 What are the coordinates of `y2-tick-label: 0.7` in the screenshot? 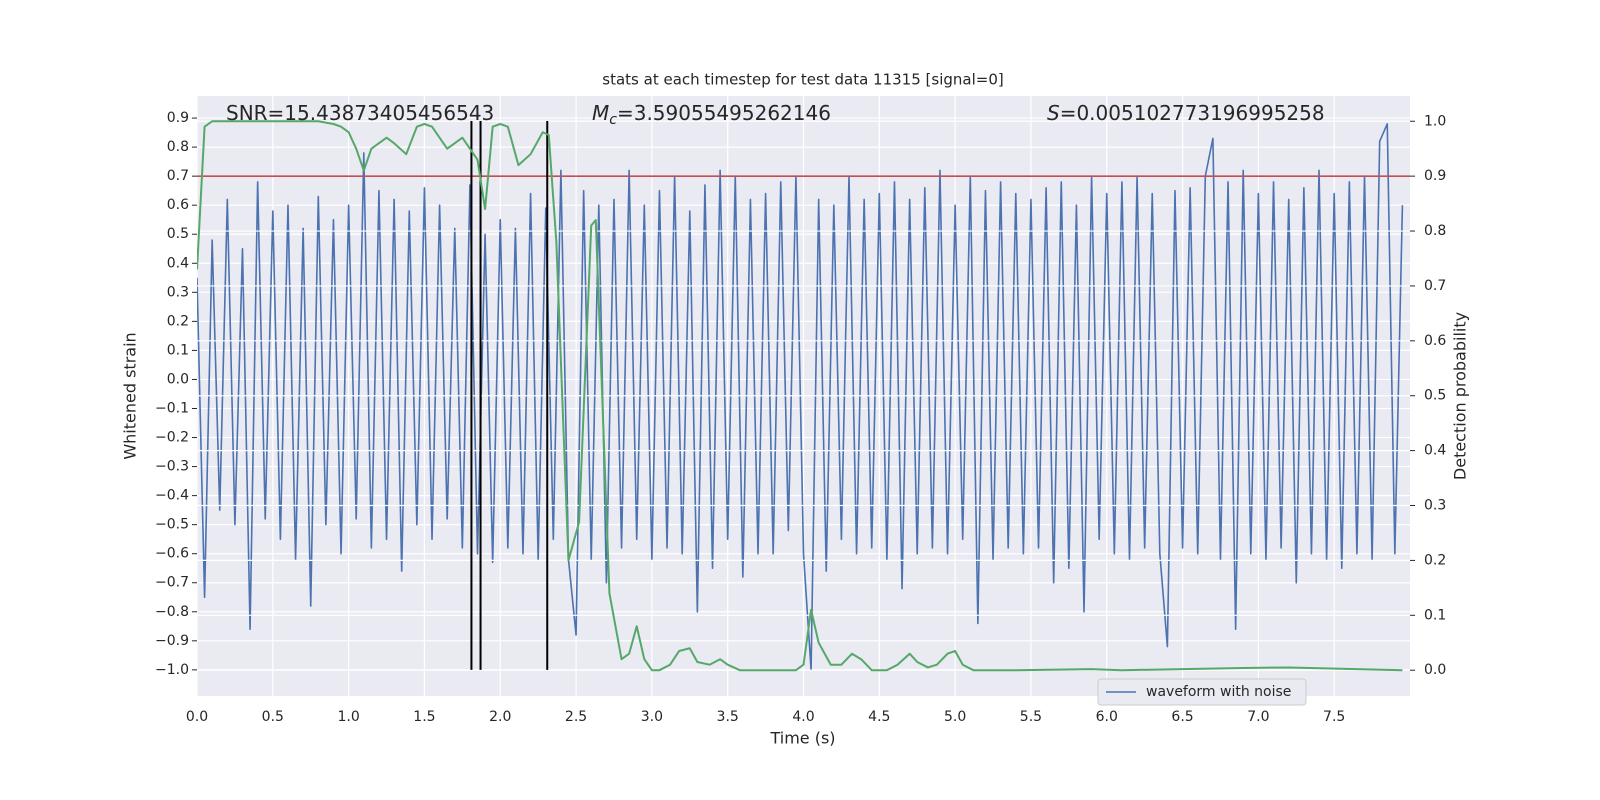 It's located at (1435, 286).